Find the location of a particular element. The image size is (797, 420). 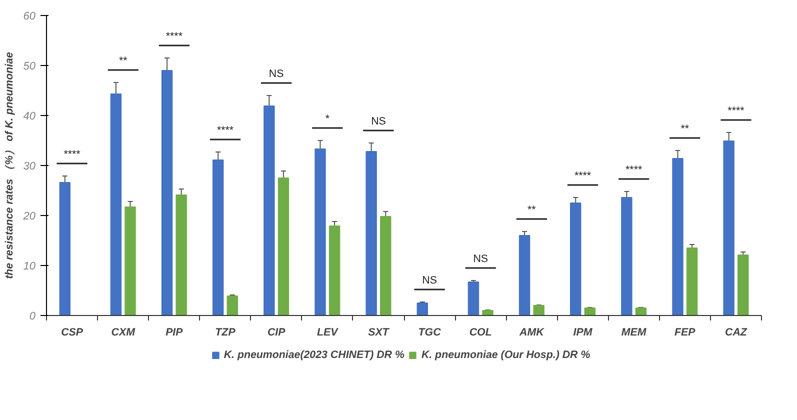

y-tick-label: 20 is located at coordinates (29, 216).